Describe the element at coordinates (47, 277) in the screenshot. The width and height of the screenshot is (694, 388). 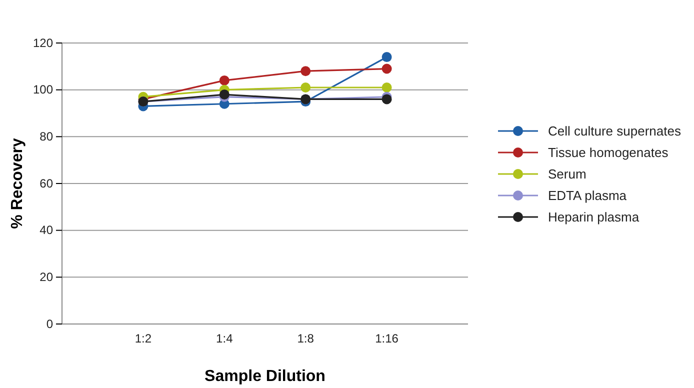
I see `y-tick-label: 20` at that location.